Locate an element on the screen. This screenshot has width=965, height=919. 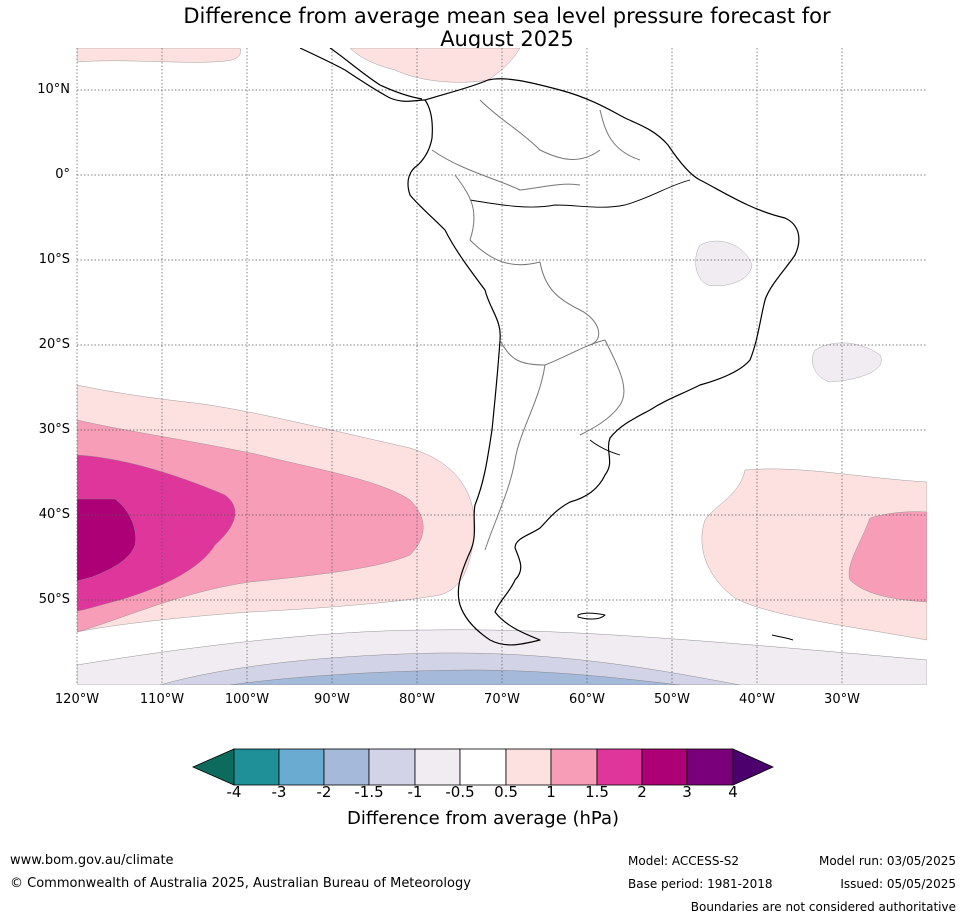
lat-label-20s: 20°S is located at coordinates (54, 344).